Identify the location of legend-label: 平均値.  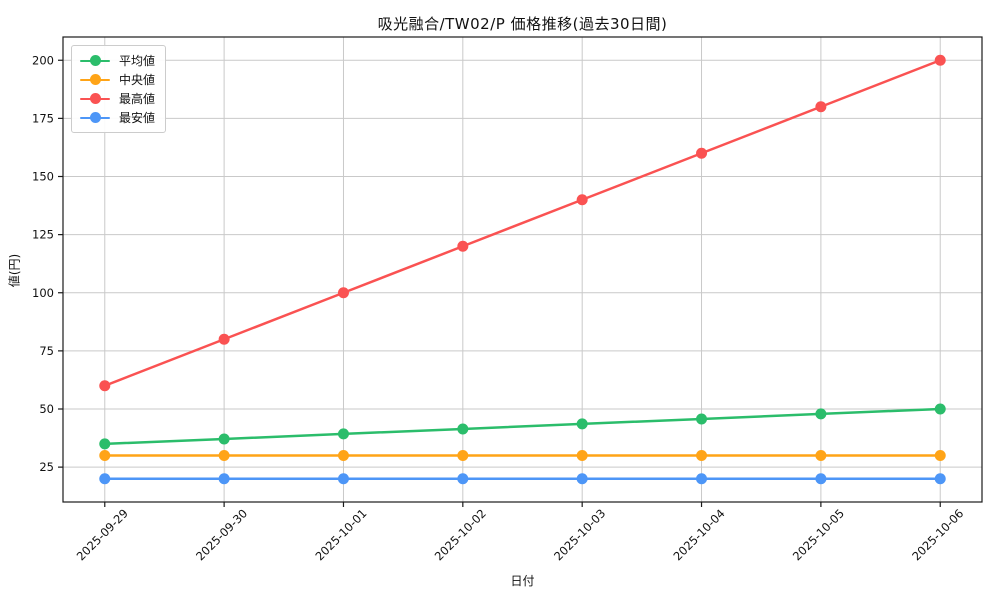
(137, 61).